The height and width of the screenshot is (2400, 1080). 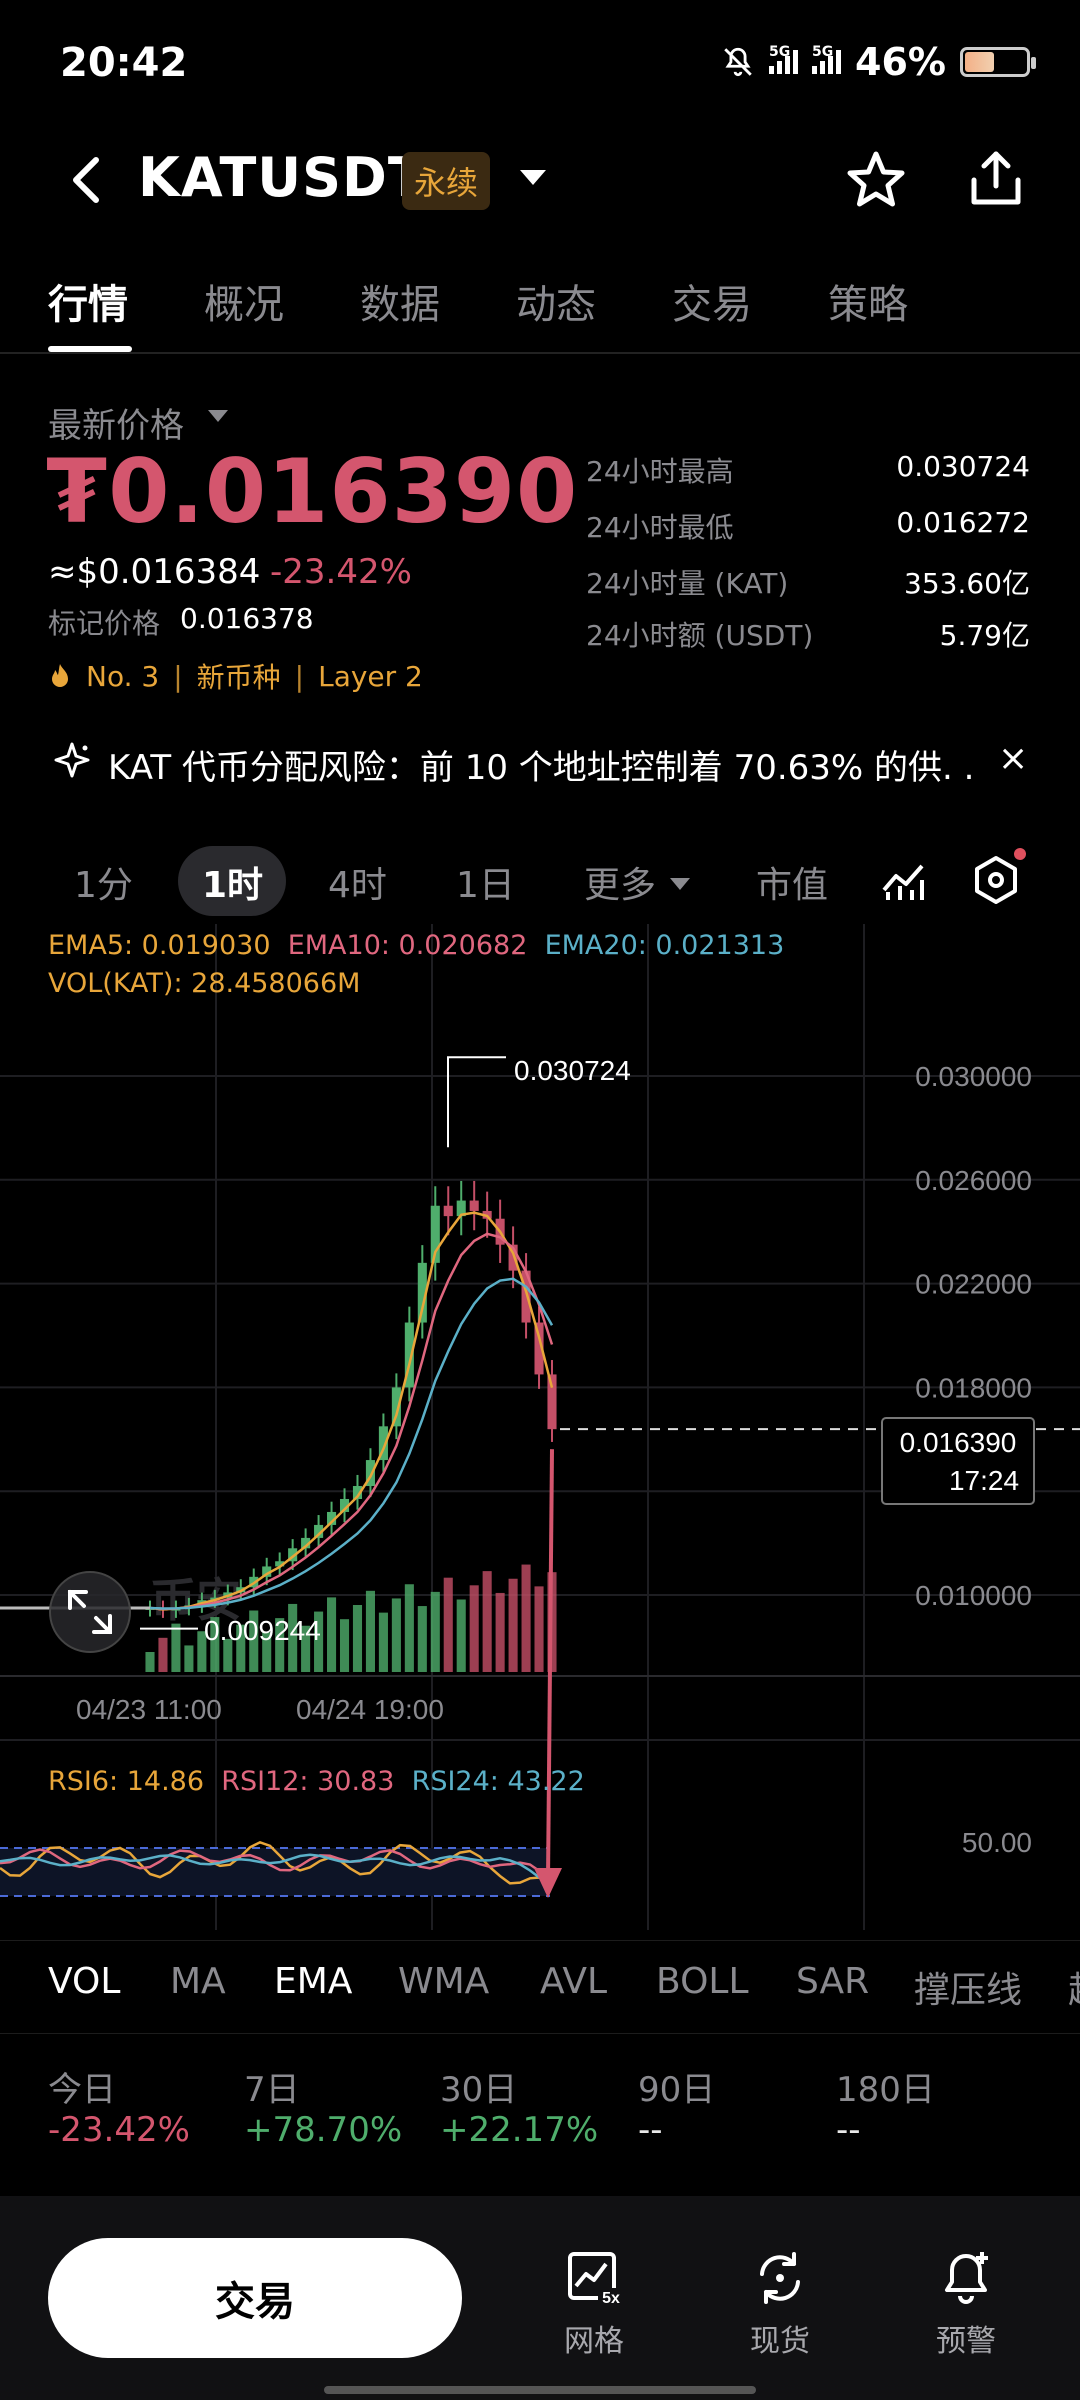 I want to click on grid-trading-icon: 5x, so click(x=596, y=2279).